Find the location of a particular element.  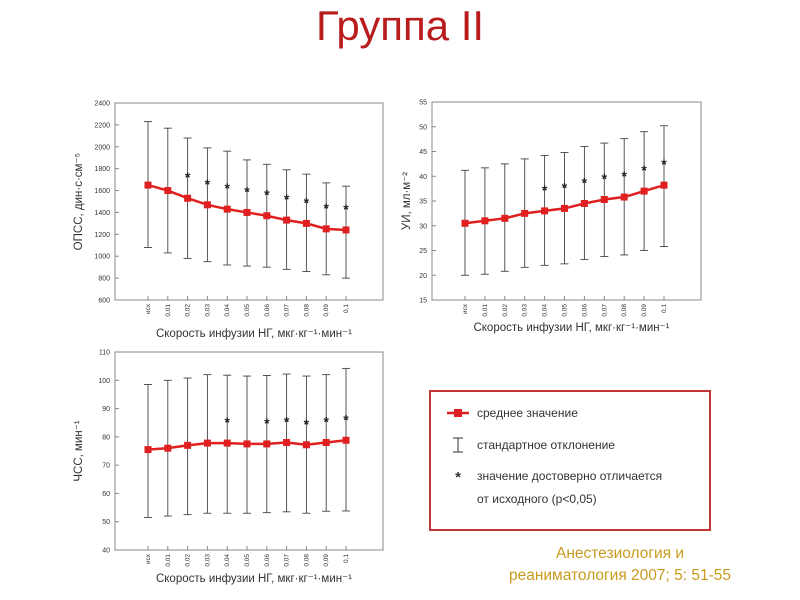

y-tick-label: 80 is located at coordinates (106, 437).